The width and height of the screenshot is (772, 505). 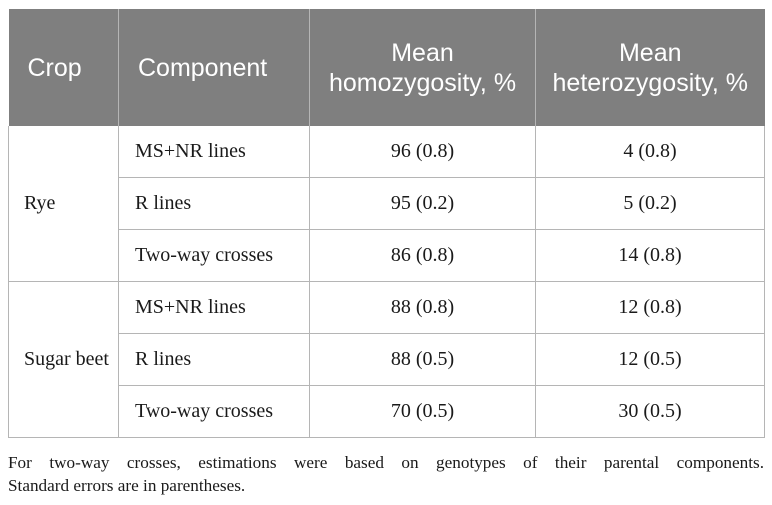 What do you see at coordinates (63, 204) in the screenshot?
I see `crop-cell-rye: Rye` at bounding box center [63, 204].